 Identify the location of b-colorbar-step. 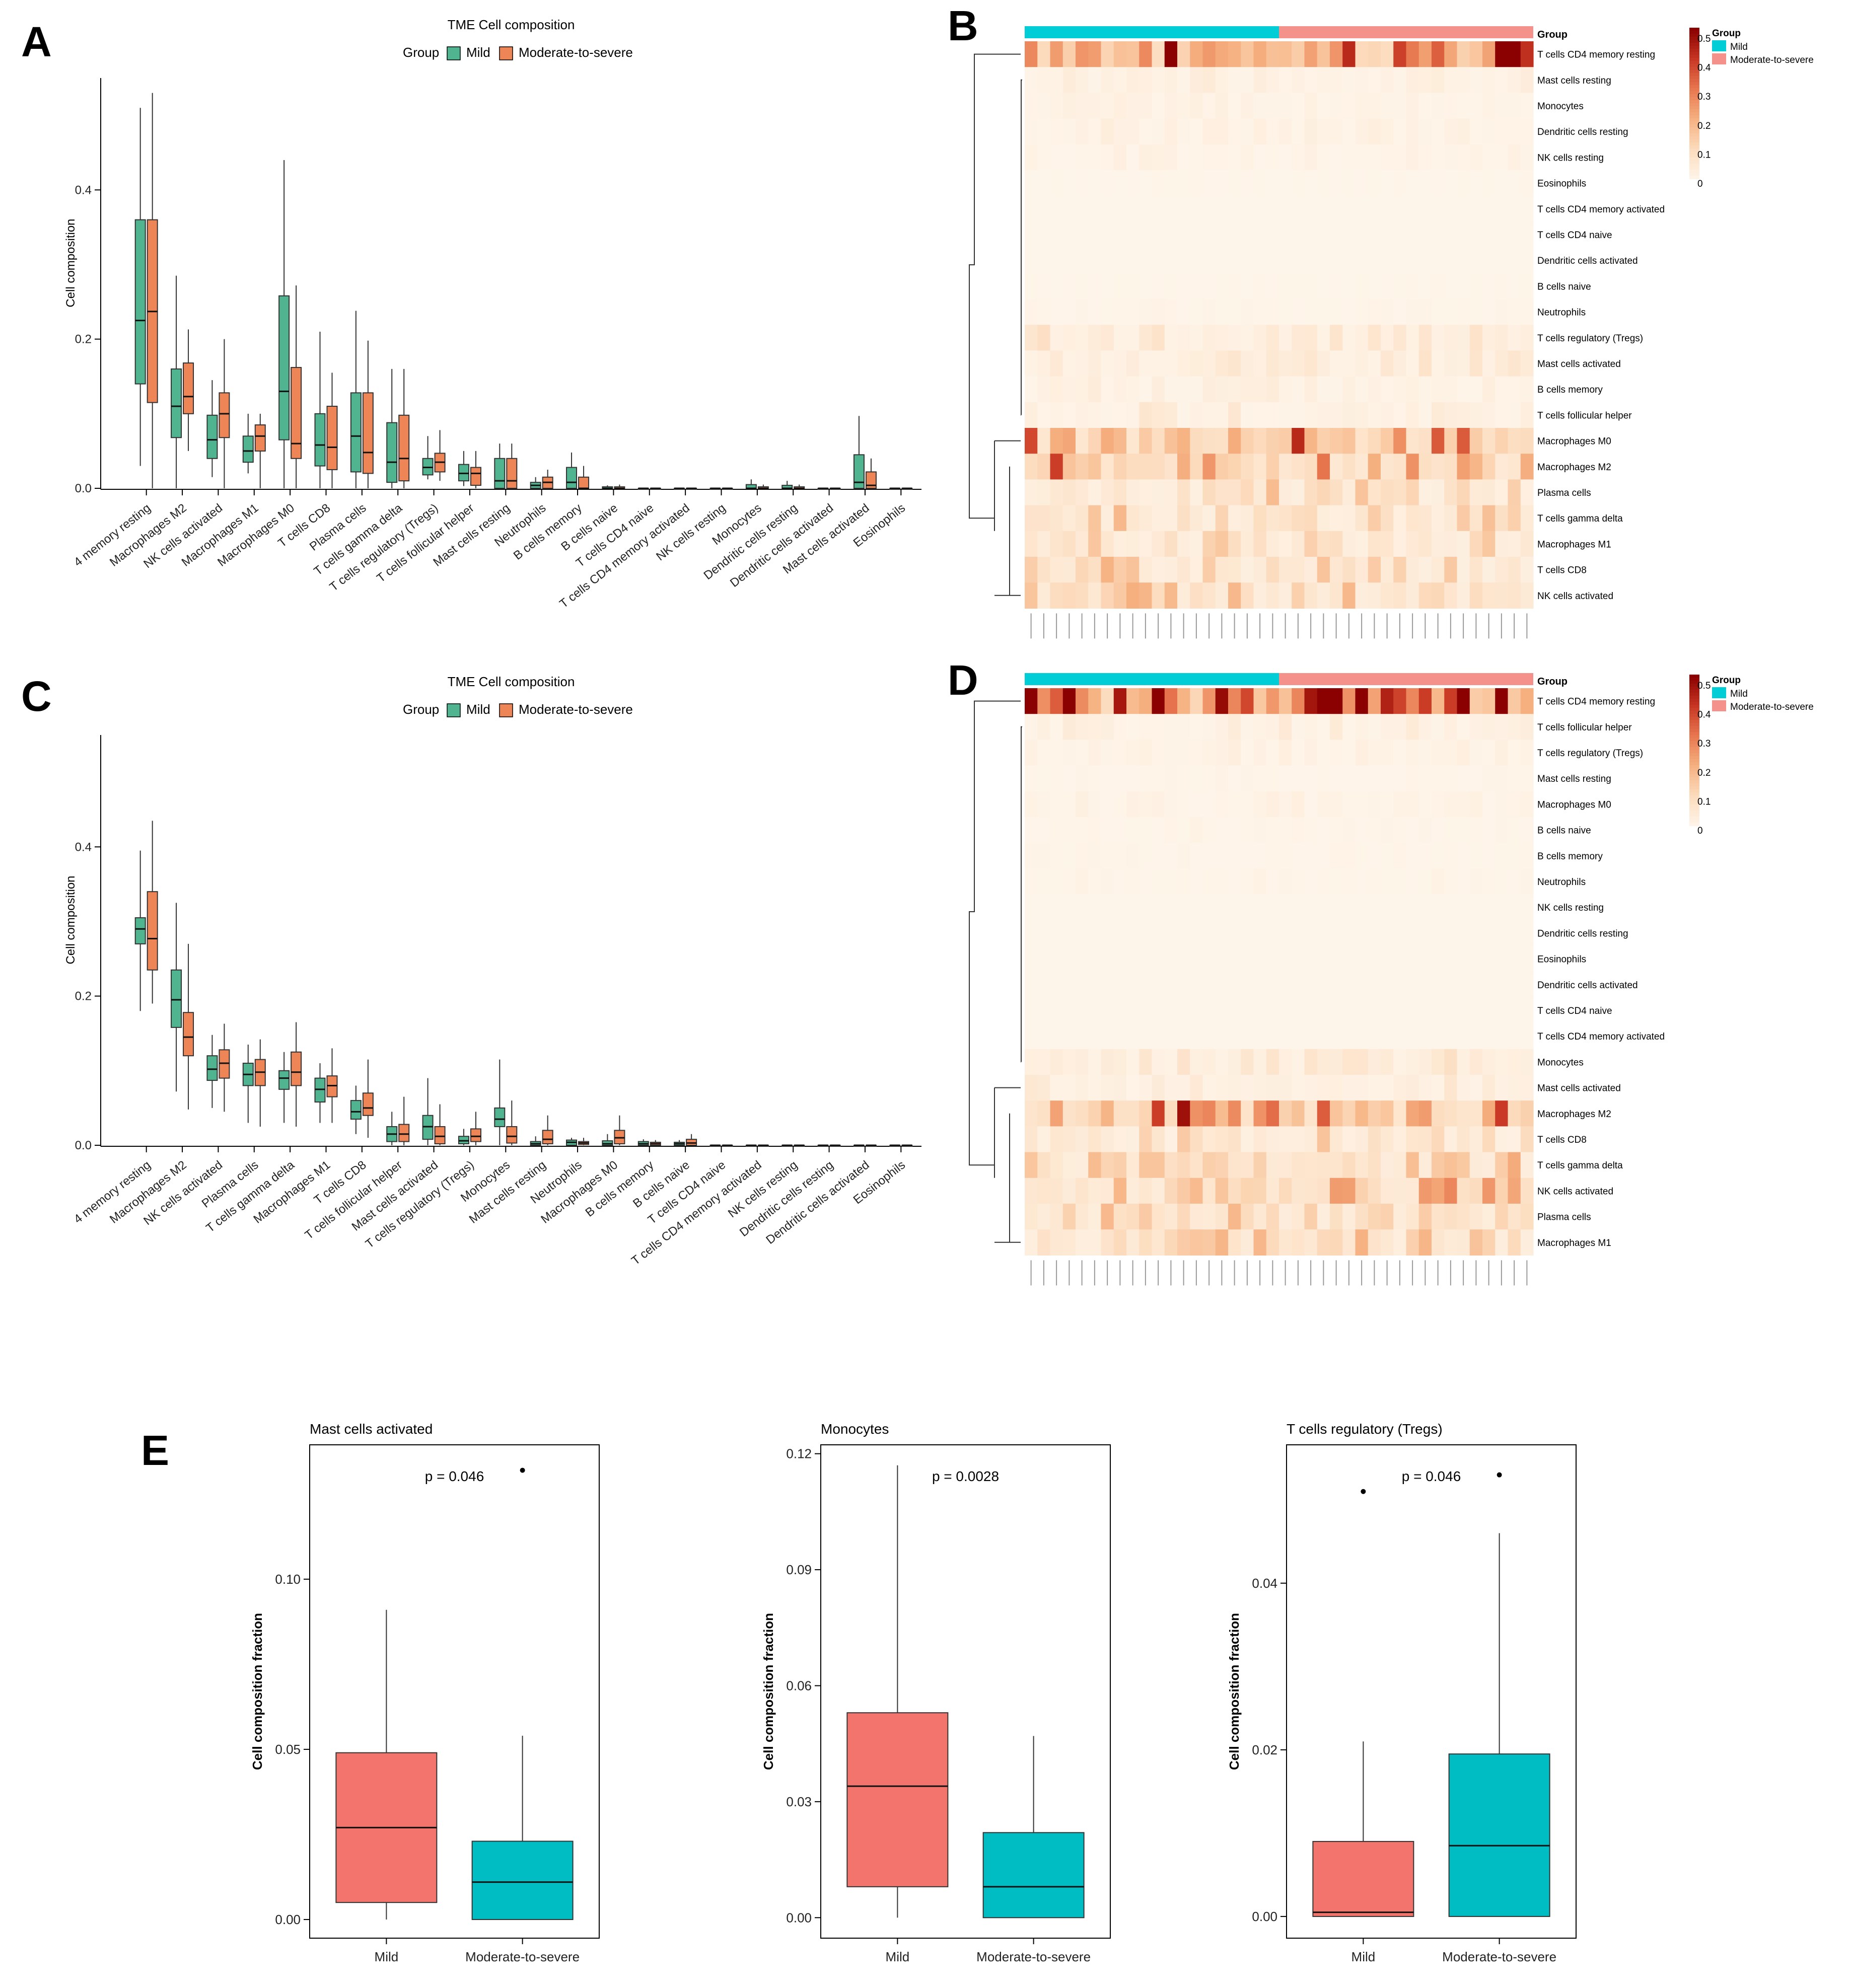
(1694, 144).